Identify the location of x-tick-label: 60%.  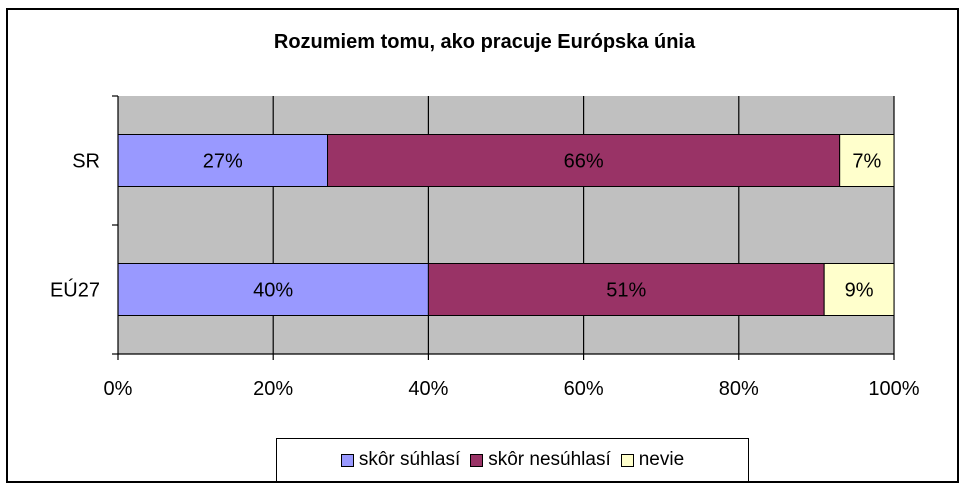
(584, 389).